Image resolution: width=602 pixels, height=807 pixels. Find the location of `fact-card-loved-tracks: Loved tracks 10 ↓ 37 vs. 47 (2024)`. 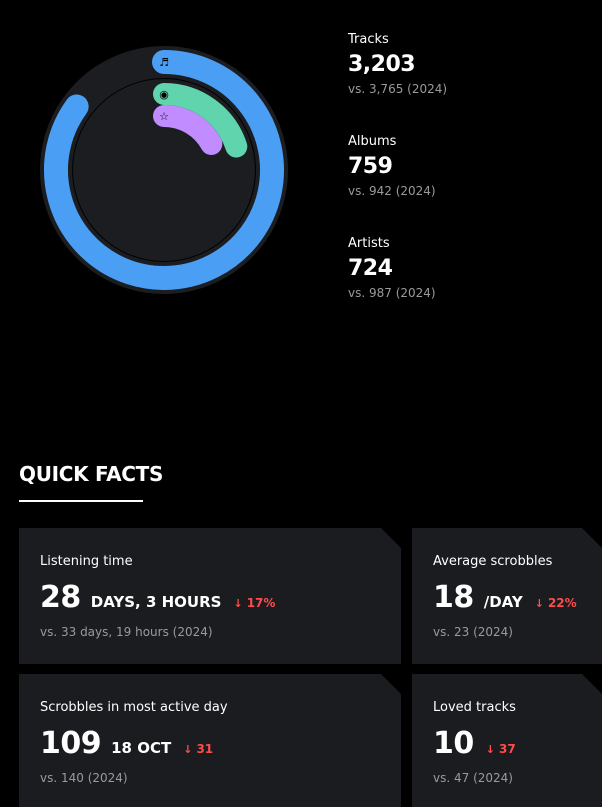

fact-card-loved-tracks: Loved tracks 10 ↓ 37 vs. 47 (2024) is located at coordinates (507, 740).